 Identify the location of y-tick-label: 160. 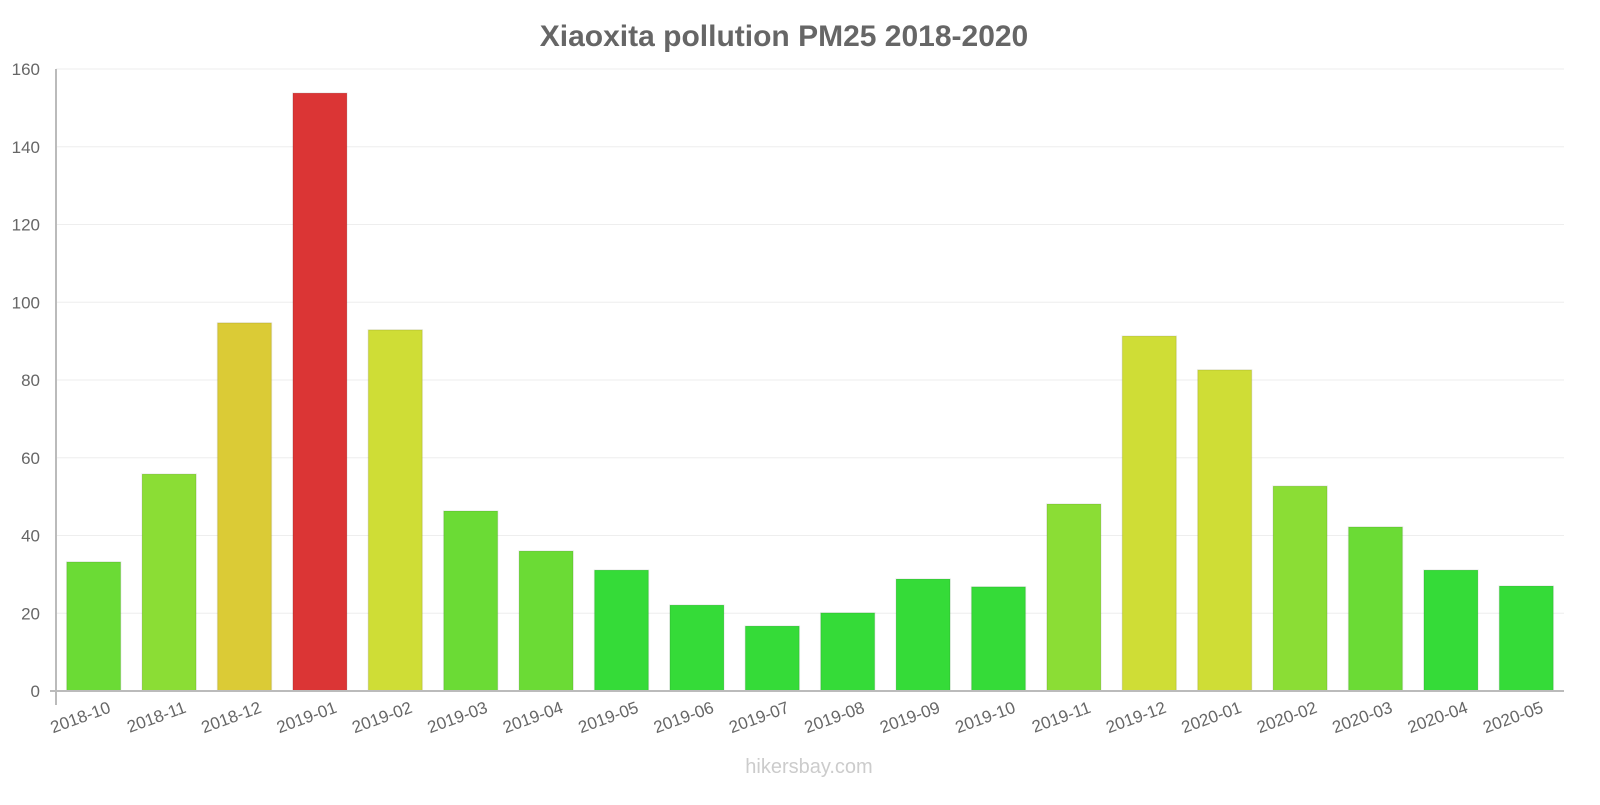
(26, 69).